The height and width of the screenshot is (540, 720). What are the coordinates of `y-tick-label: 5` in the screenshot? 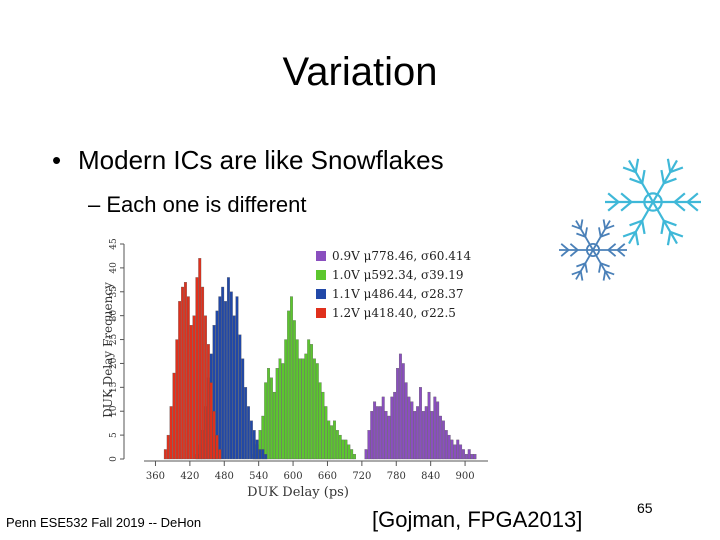 It's located at (114, 435).